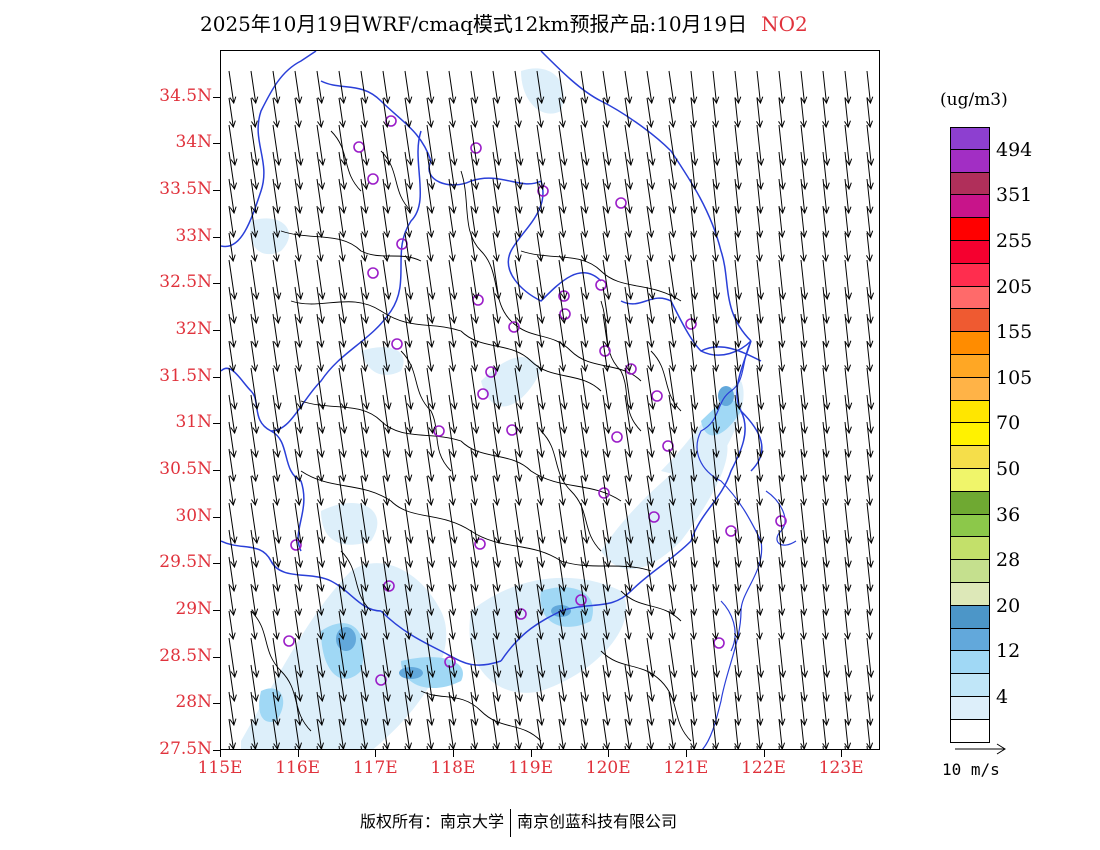 The image size is (1100, 850). I want to click on station-marker, so click(604, 493).